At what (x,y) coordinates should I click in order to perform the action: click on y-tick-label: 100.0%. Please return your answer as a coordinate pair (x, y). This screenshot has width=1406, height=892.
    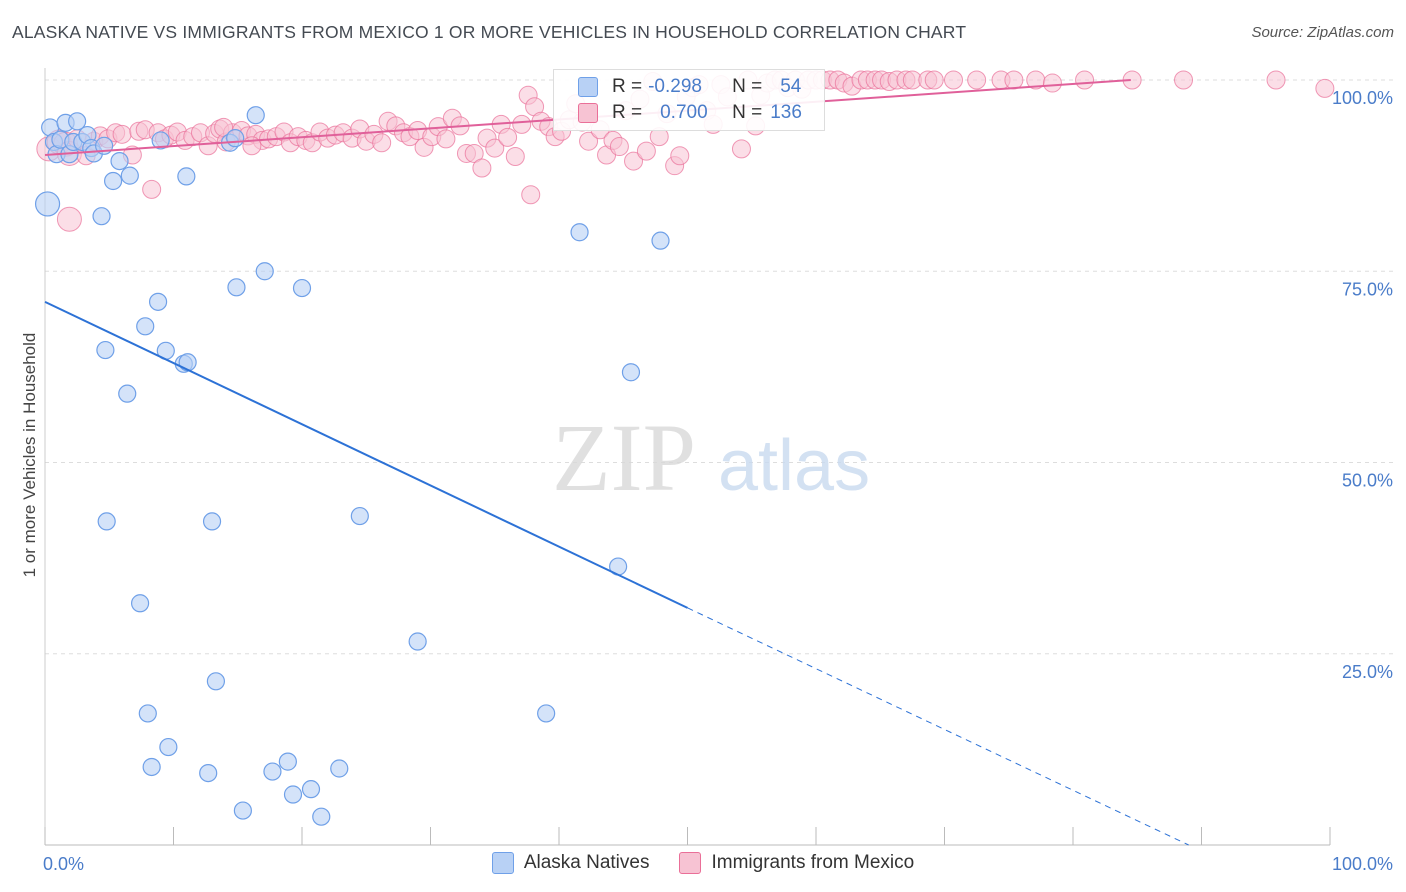
    Looking at the image, I should click on (1362, 98).